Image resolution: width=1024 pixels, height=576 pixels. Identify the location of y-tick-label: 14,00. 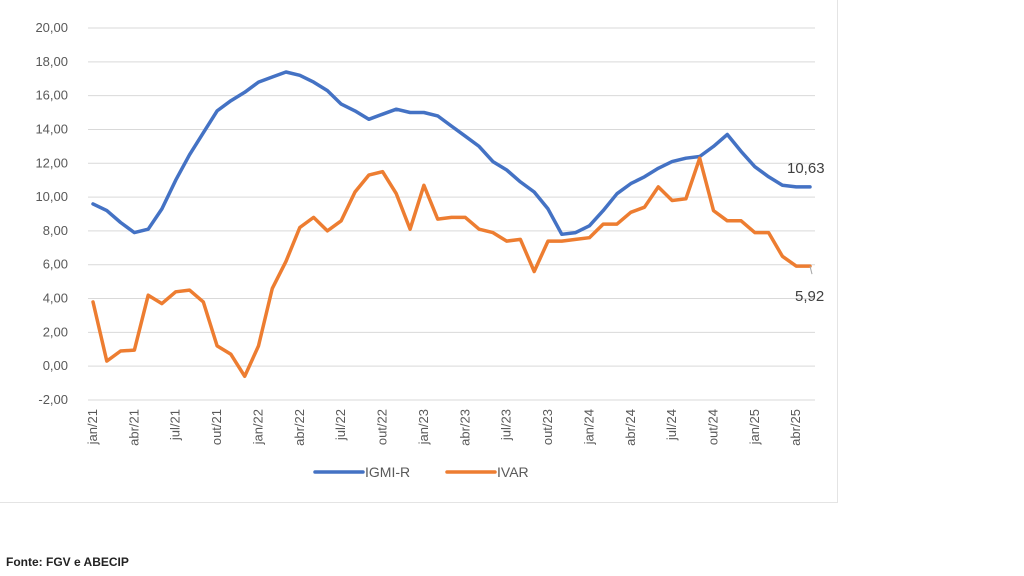
(51, 128).